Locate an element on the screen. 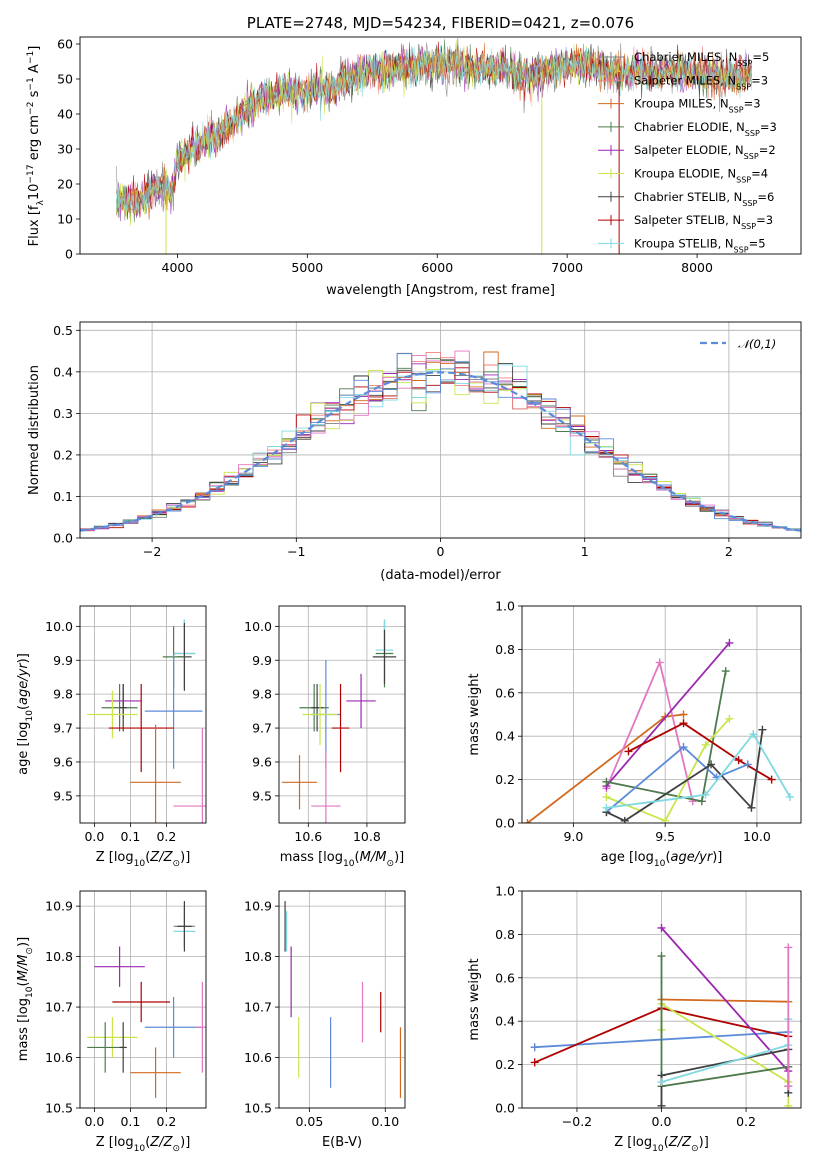 This screenshot has height=1170, width=819. y-tick-label: 9.6 is located at coordinates (63, 761).